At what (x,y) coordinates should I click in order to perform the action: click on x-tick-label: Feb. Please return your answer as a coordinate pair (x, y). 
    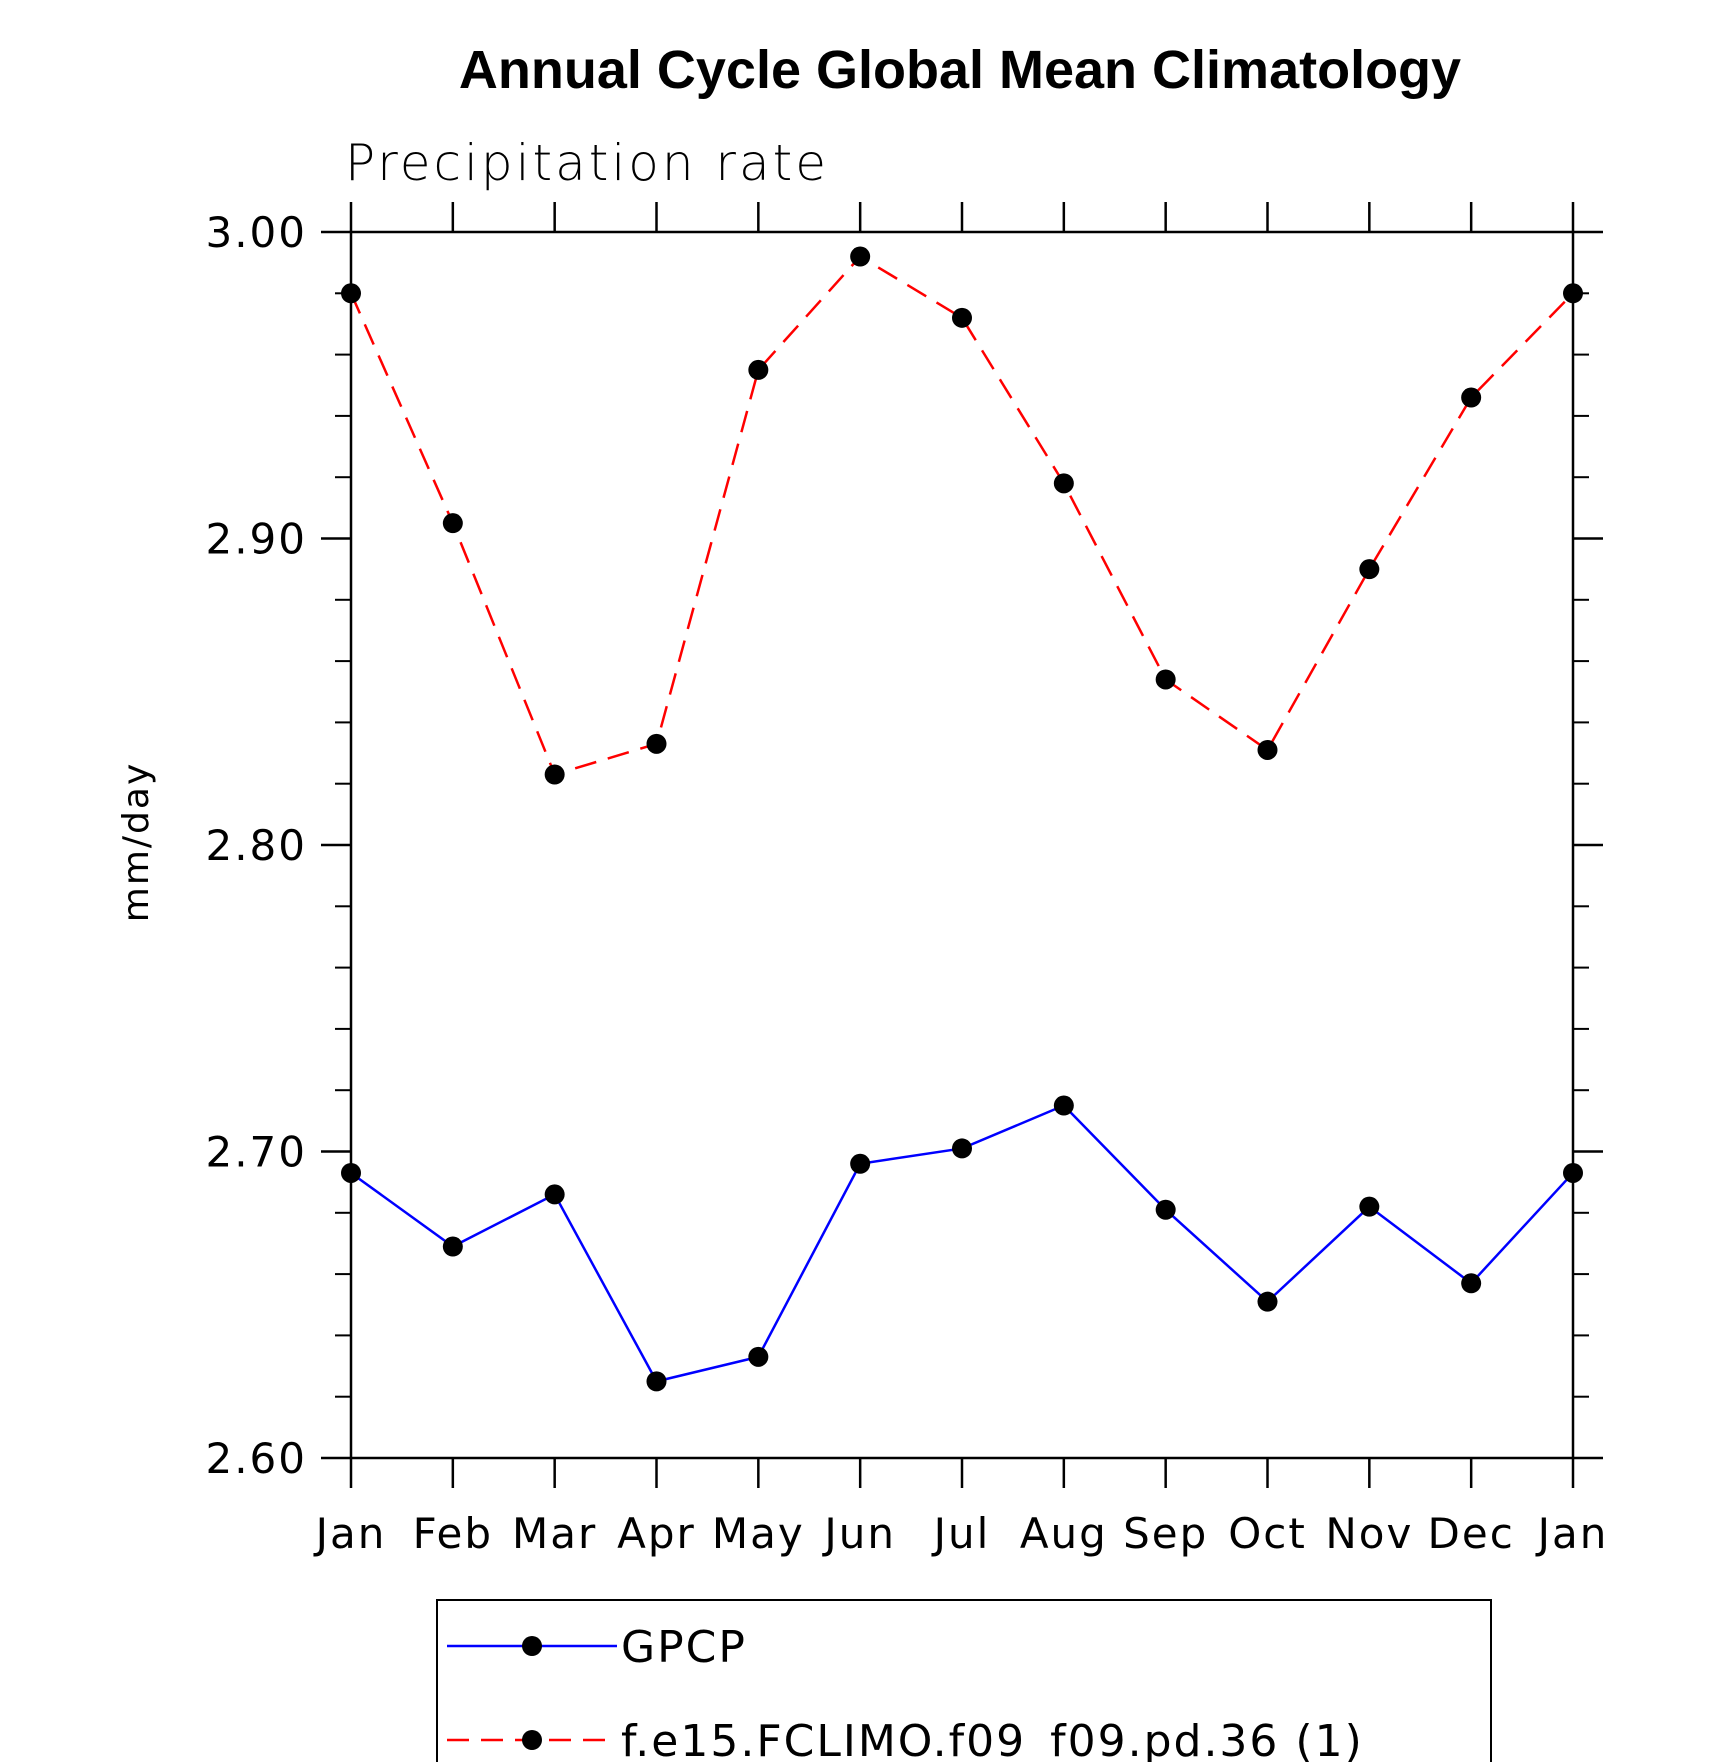
    Looking at the image, I should click on (453, 1533).